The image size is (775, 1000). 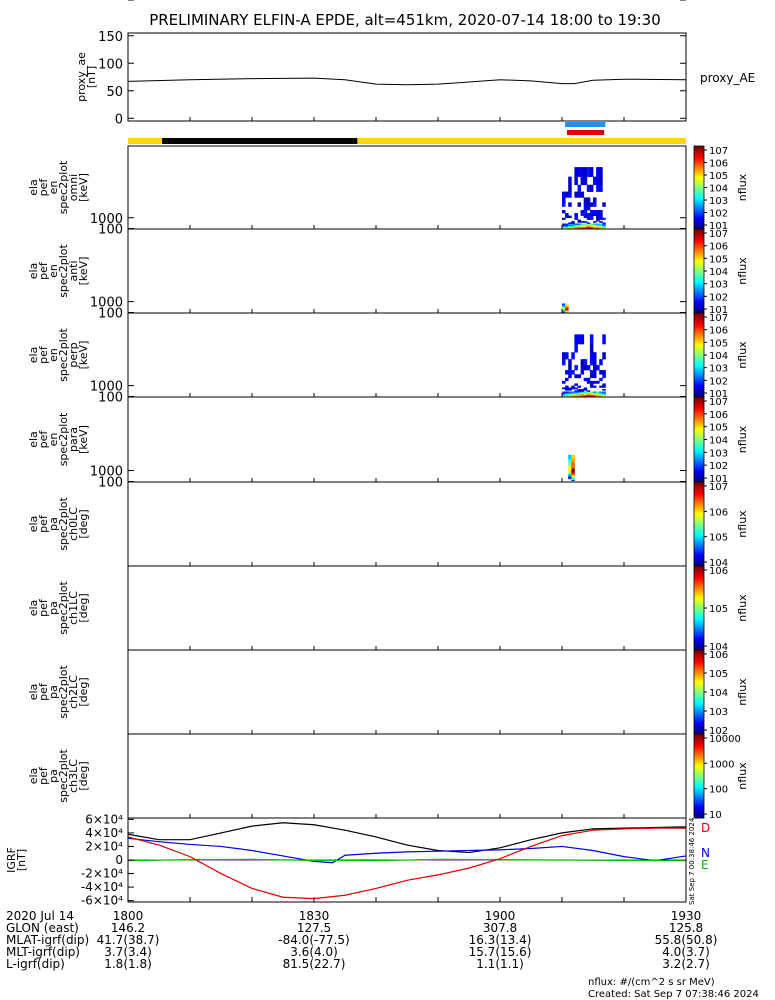 I want to click on axis-label-line: [keV], so click(x=83, y=439).